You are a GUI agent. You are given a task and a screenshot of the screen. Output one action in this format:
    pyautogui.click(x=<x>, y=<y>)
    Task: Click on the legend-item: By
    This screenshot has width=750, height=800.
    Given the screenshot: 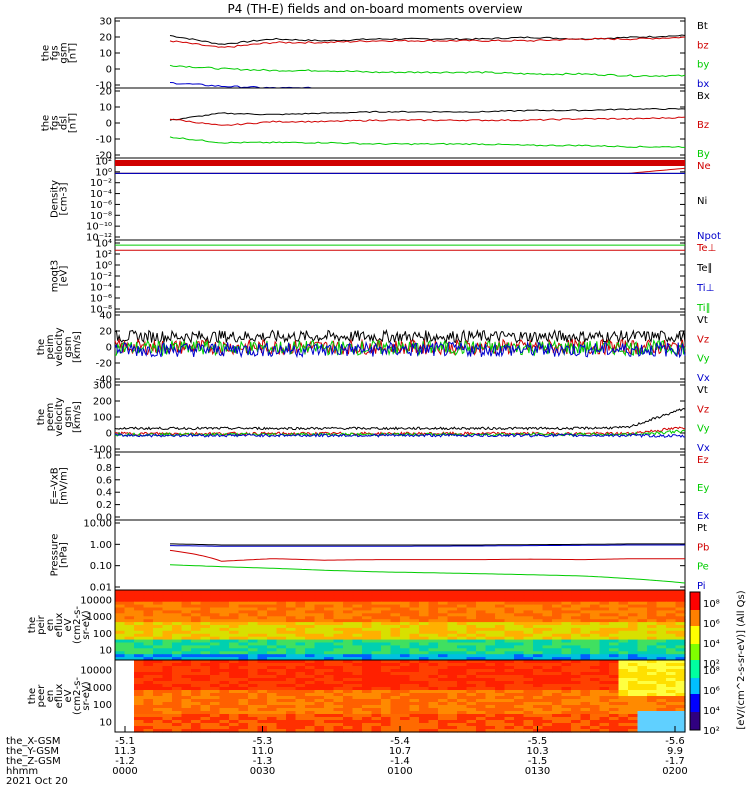 What is the action you would take?
    pyautogui.click(x=703, y=154)
    